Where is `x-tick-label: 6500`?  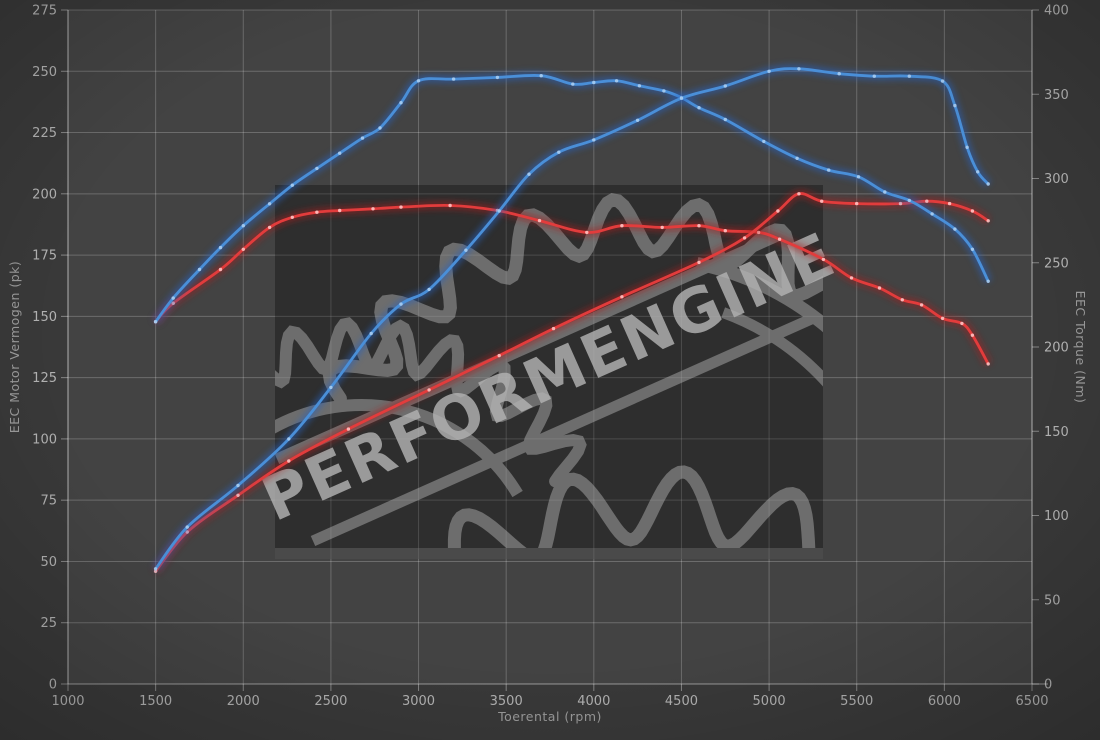
x-tick-label: 6500 is located at coordinates (1031, 701).